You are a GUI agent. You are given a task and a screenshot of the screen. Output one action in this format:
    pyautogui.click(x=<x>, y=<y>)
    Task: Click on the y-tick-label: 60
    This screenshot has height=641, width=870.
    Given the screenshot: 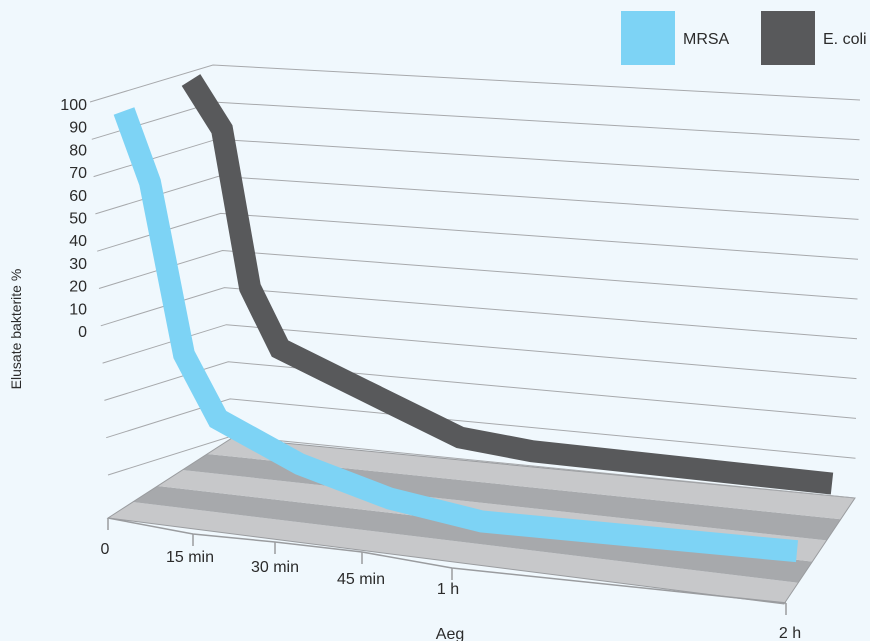 What is the action you would take?
    pyautogui.click(x=78, y=196)
    